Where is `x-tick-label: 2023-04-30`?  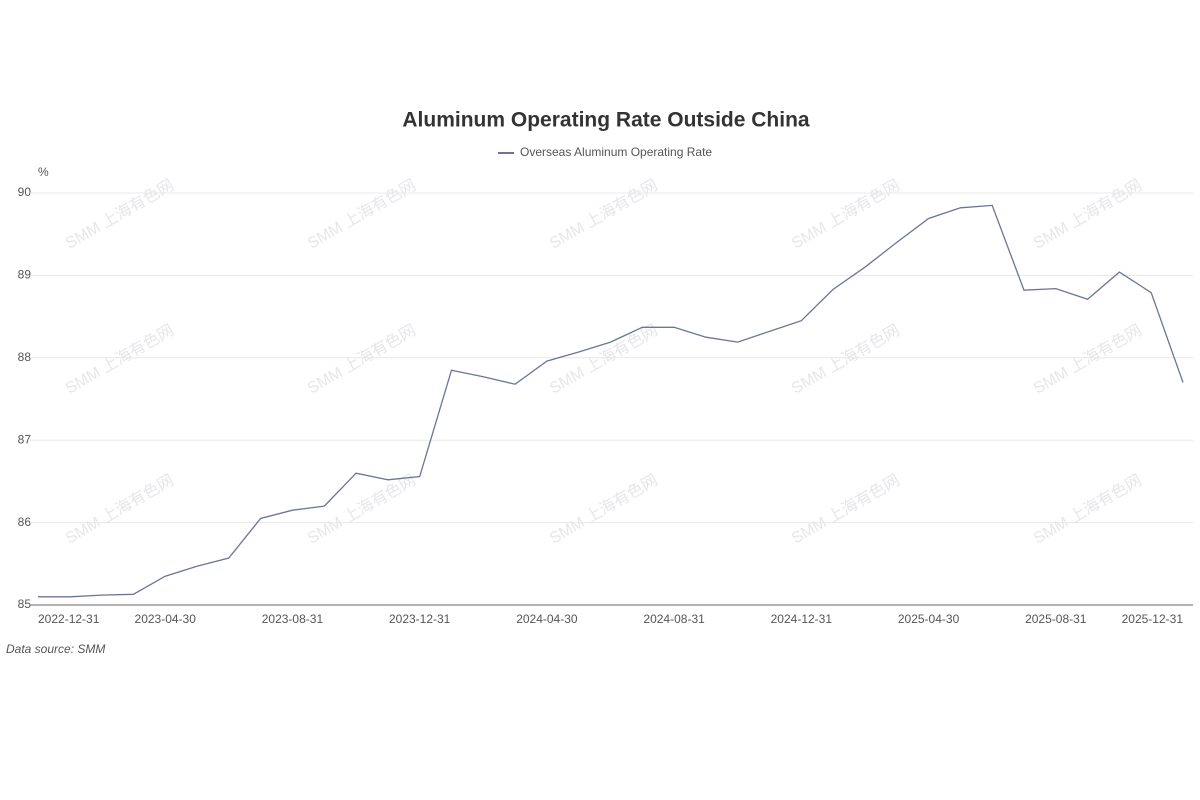 x-tick-label: 2023-04-30 is located at coordinates (166, 619).